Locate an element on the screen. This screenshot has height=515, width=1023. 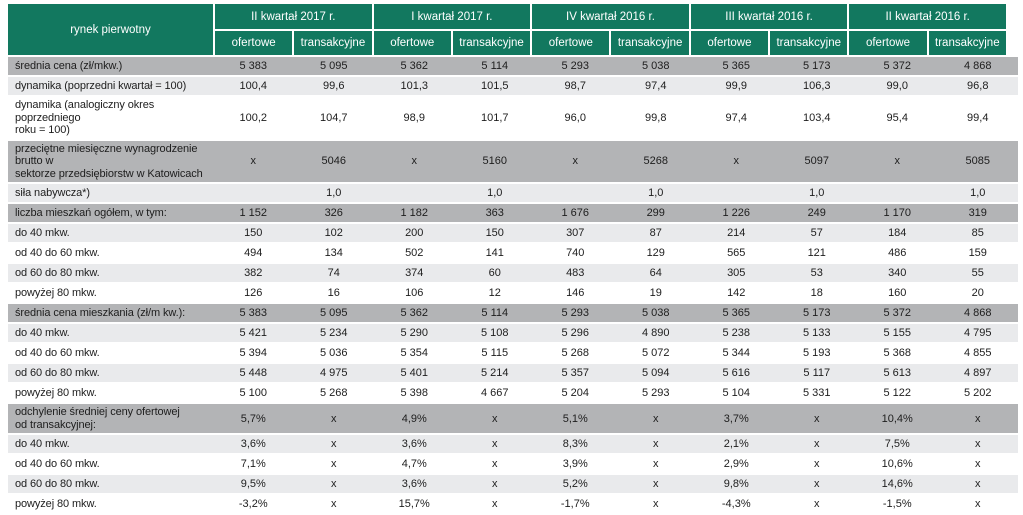
value-cell: 10,6% is located at coordinates (897, 464).